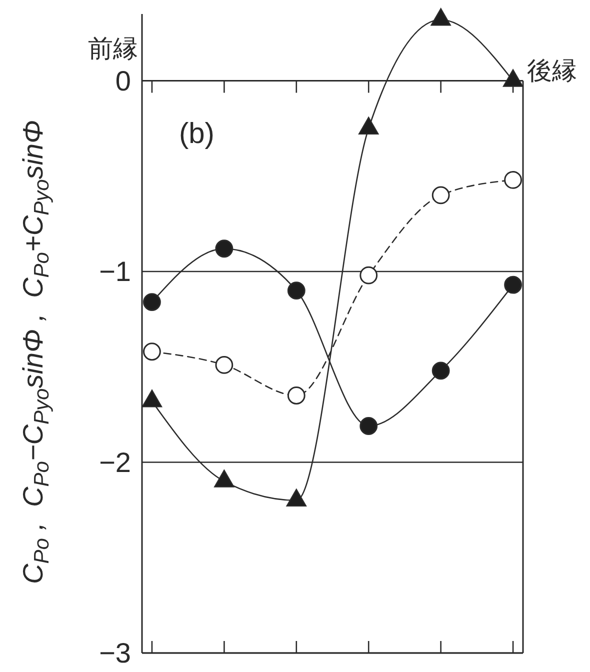 This screenshot has width=590, height=672. I want to click on y-tick-label: −1, so click(115, 271).